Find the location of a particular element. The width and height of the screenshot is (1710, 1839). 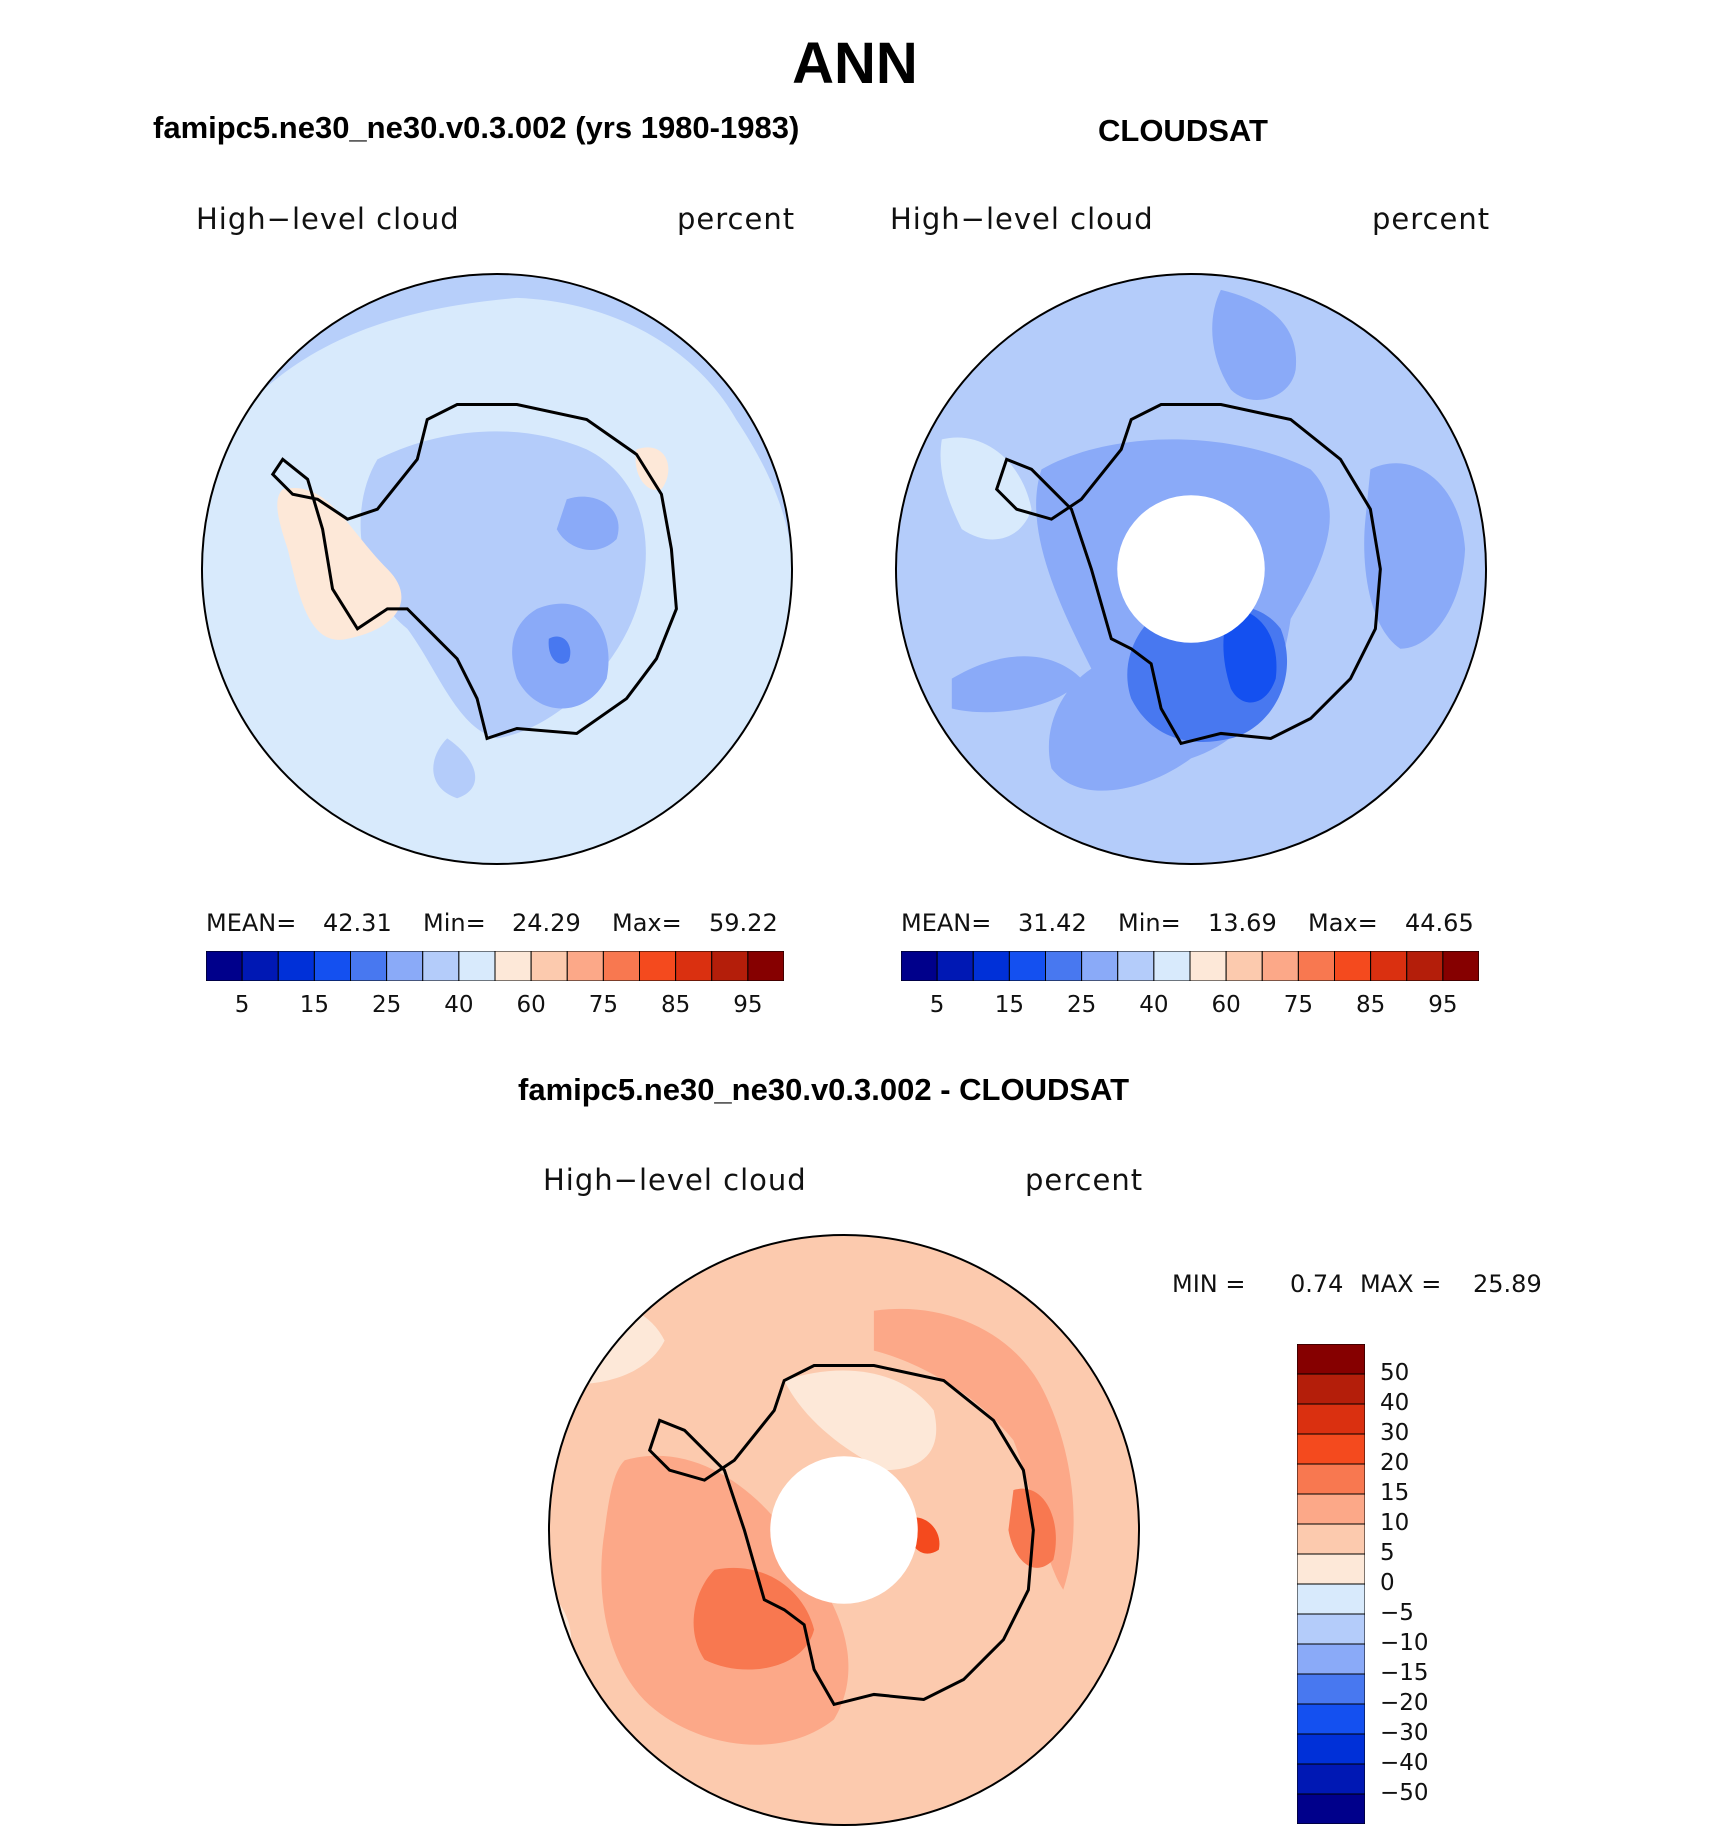

obs-units-label: percent is located at coordinates (1431, 219).